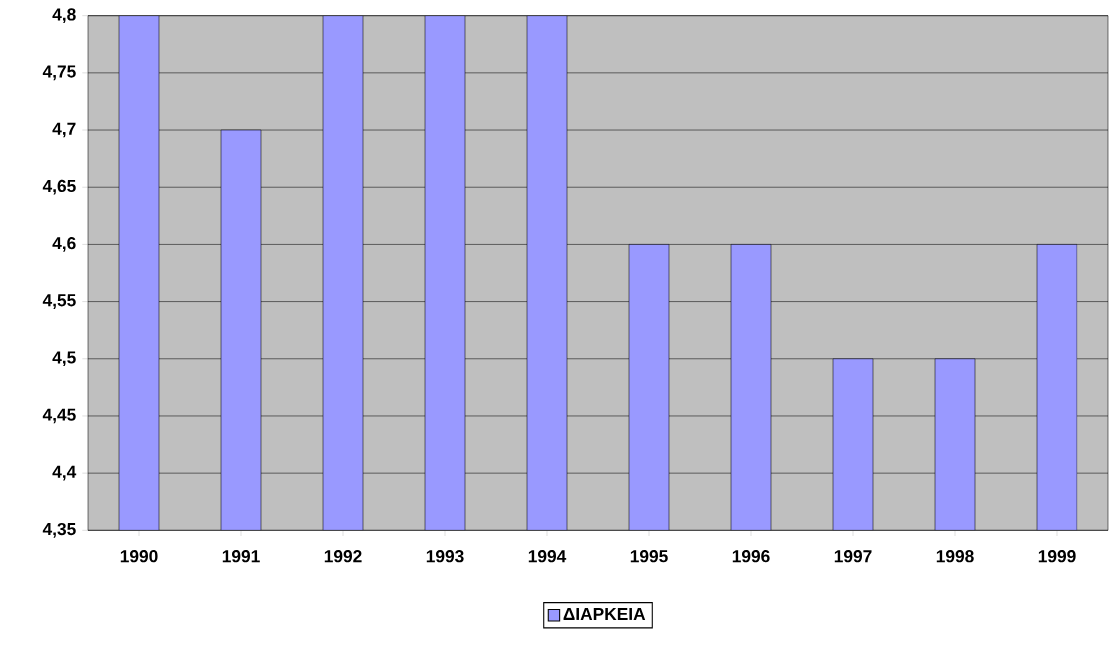  I want to click on y-tick-label: 4,5, so click(64, 359).